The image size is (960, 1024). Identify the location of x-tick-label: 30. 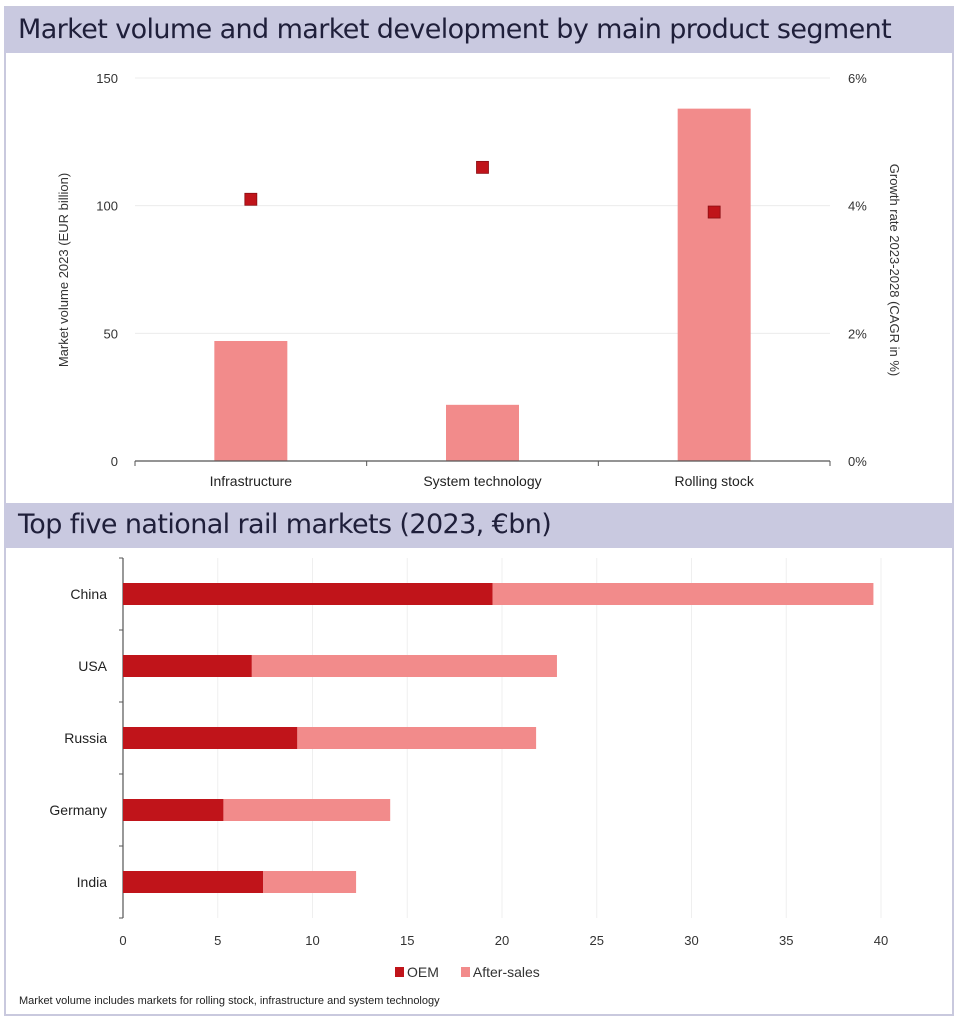
(691, 940).